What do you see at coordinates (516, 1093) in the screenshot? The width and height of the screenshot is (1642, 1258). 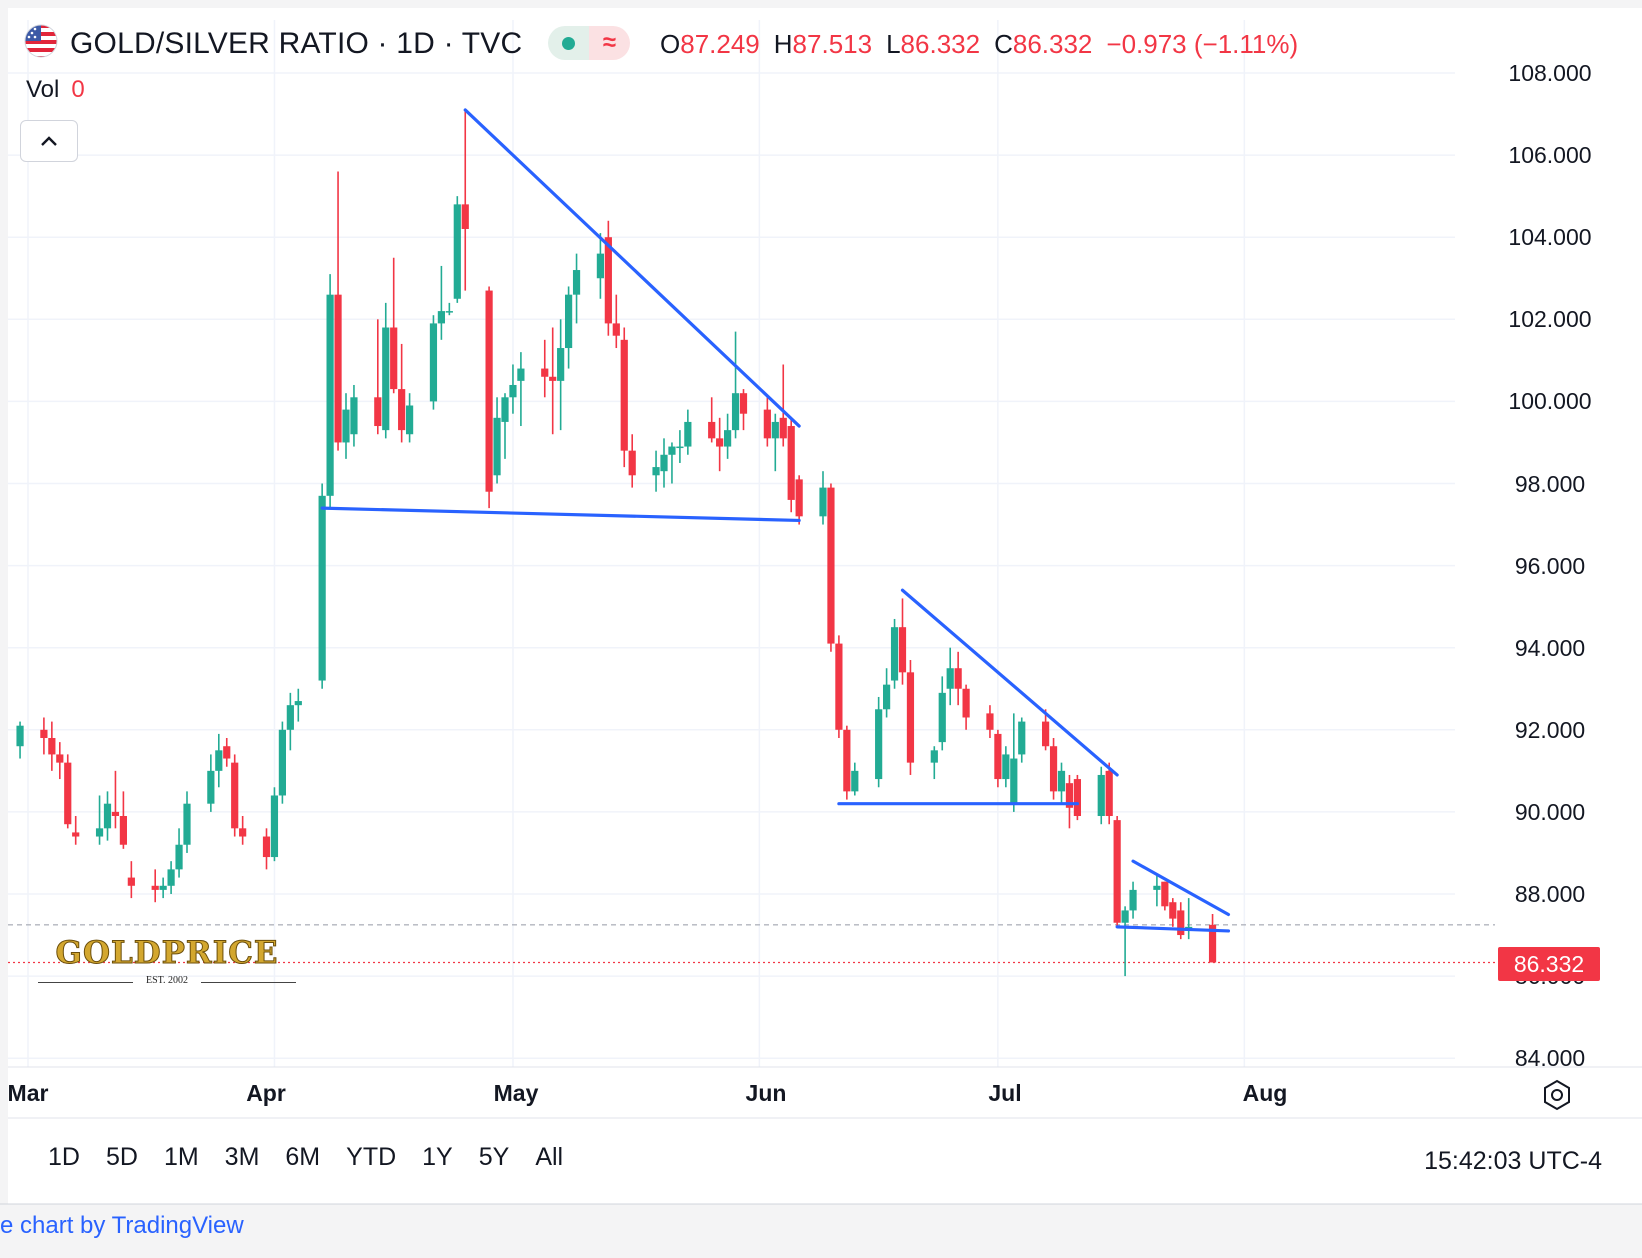 I see `x-tick-label: May` at bounding box center [516, 1093].